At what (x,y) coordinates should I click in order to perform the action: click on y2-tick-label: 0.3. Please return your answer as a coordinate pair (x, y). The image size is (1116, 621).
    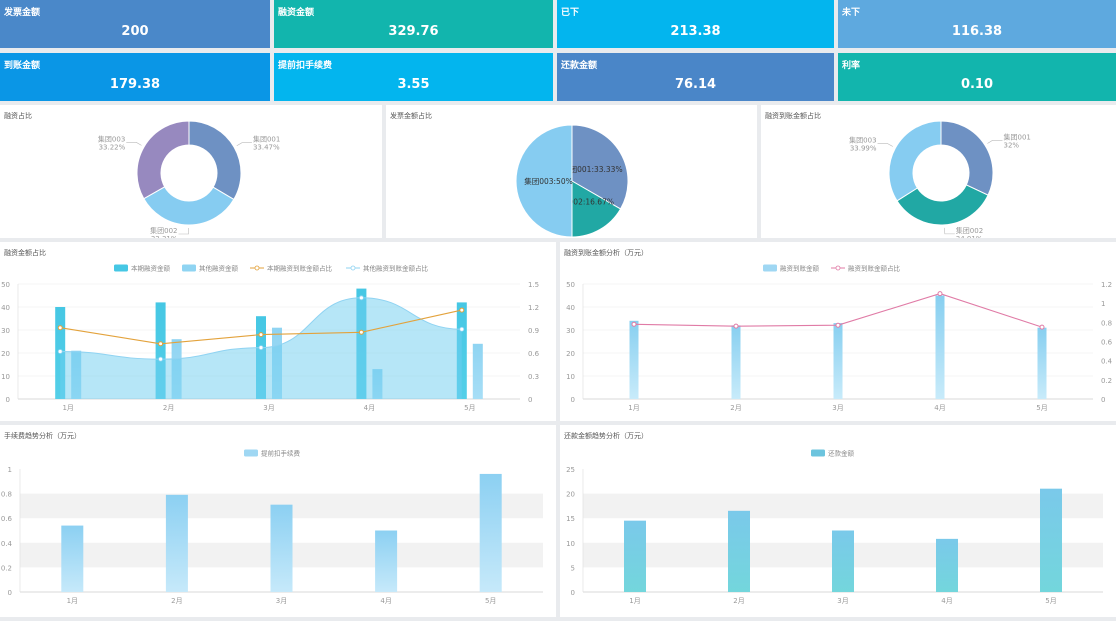
    Looking at the image, I should click on (533, 377).